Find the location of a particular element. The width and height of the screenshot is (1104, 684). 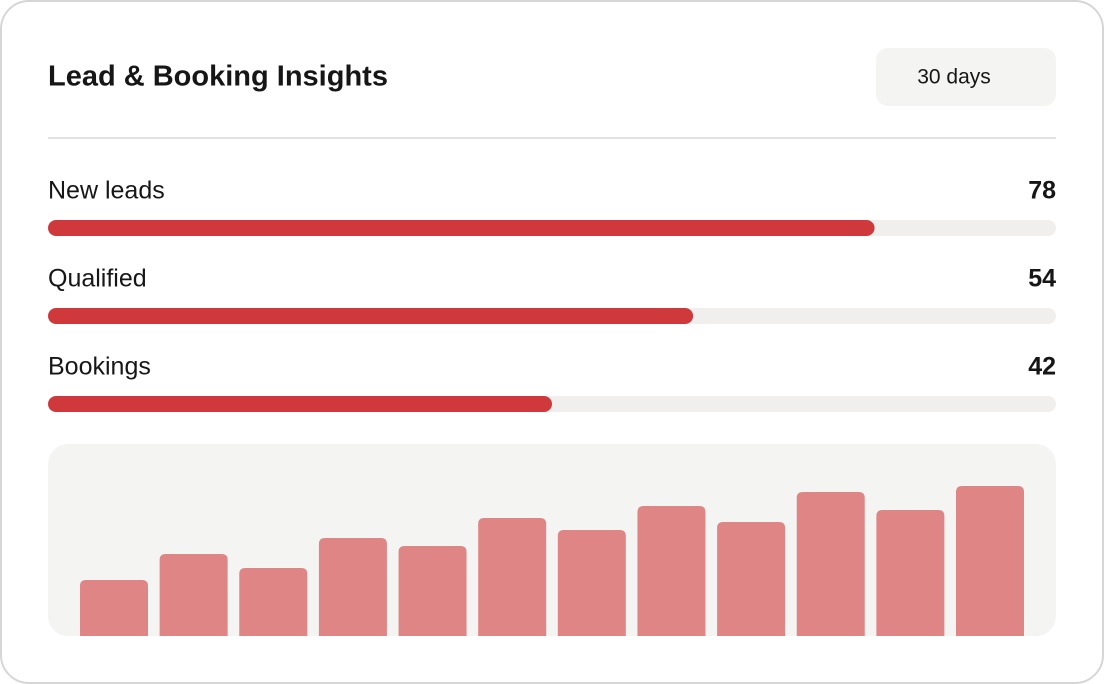

metric-value: 54 is located at coordinates (1042, 279).